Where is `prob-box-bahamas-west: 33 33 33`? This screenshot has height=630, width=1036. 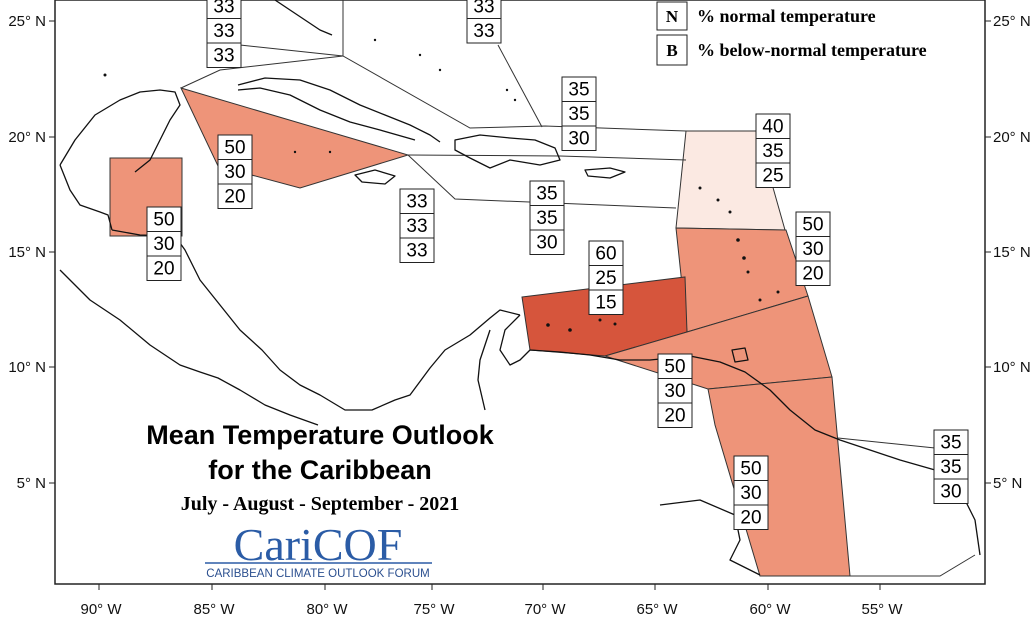 prob-box-bahamas-west: 33 33 33 is located at coordinates (224, 34).